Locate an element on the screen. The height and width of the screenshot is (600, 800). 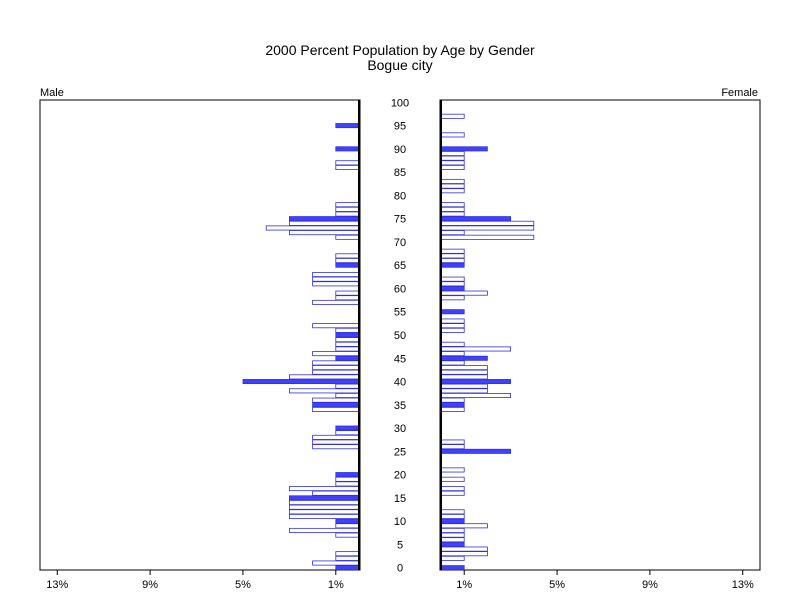
age-tick-label: 30 is located at coordinates (400, 429).